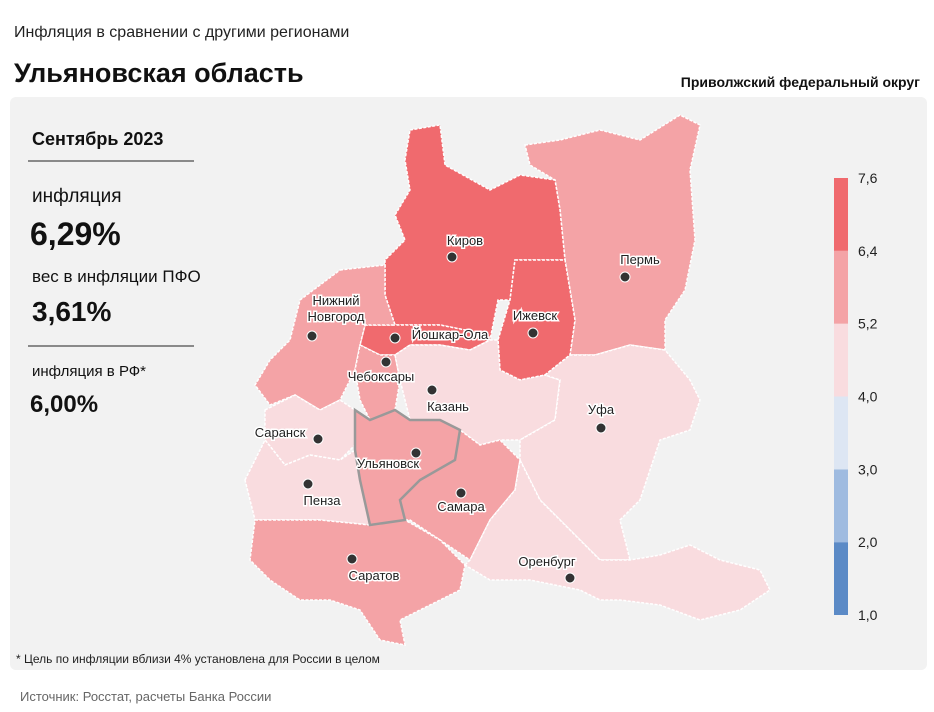 The width and height of the screenshot is (934, 712). I want to click on legend-tick-label: 3,0, so click(868, 469).